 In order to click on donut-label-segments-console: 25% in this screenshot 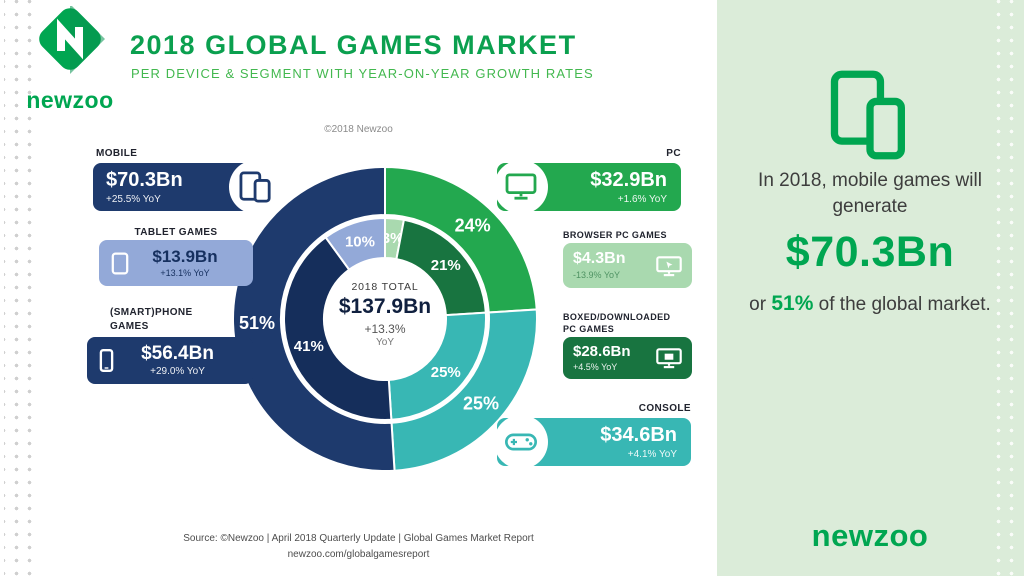, I will do `click(446, 372)`.